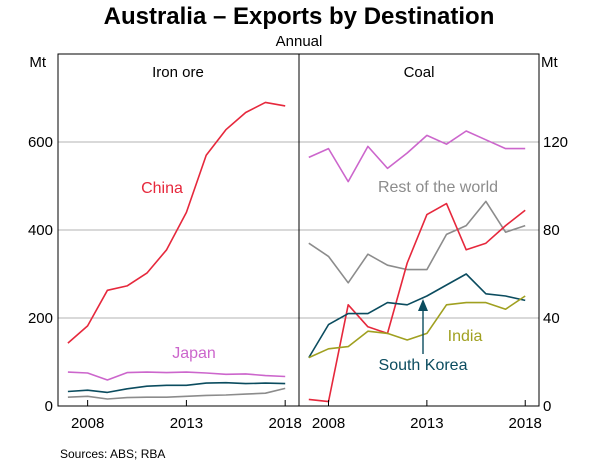 The height and width of the screenshot is (465, 598). Describe the element at coordinates (37, 62) in the screenshot. I see `left-axis-unit: Mt` at that location.